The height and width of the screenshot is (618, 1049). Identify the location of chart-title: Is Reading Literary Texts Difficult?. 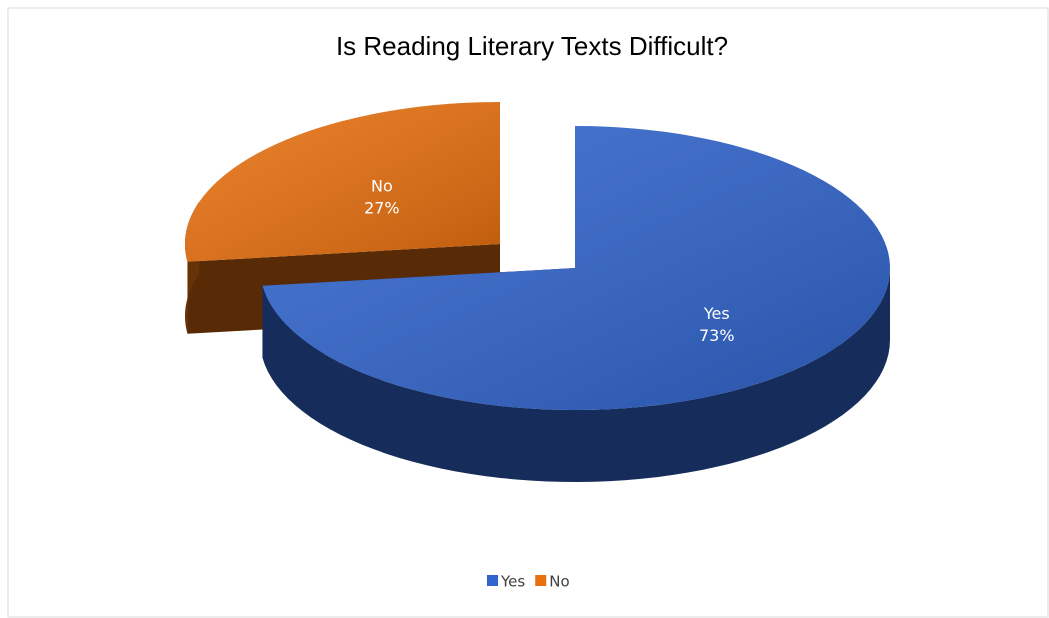
(532, 46).